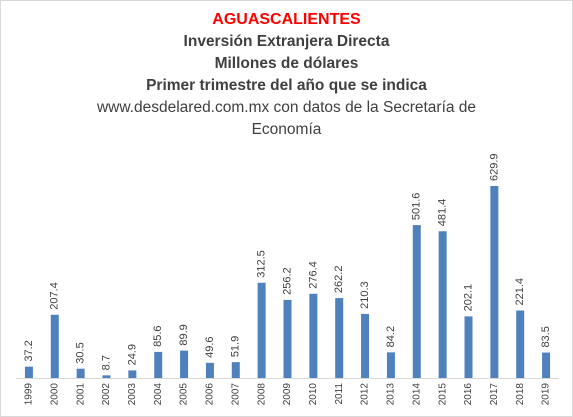 This screenshot has width=573, height=417. Describe the element at coordinates (158, 335) in the screenshot. I see `data-label: 85.6` at that location.